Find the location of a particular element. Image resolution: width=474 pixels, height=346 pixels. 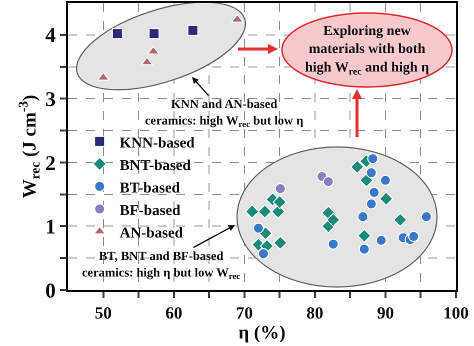

y-tick-label: 4 is located at coordinates (50, 35).